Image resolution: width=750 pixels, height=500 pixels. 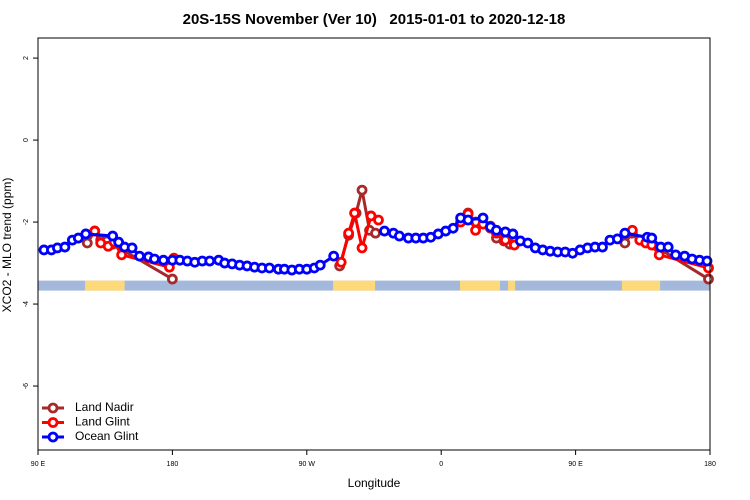 I want to click on y-tick-label: 0, so click(x=26, y=140).